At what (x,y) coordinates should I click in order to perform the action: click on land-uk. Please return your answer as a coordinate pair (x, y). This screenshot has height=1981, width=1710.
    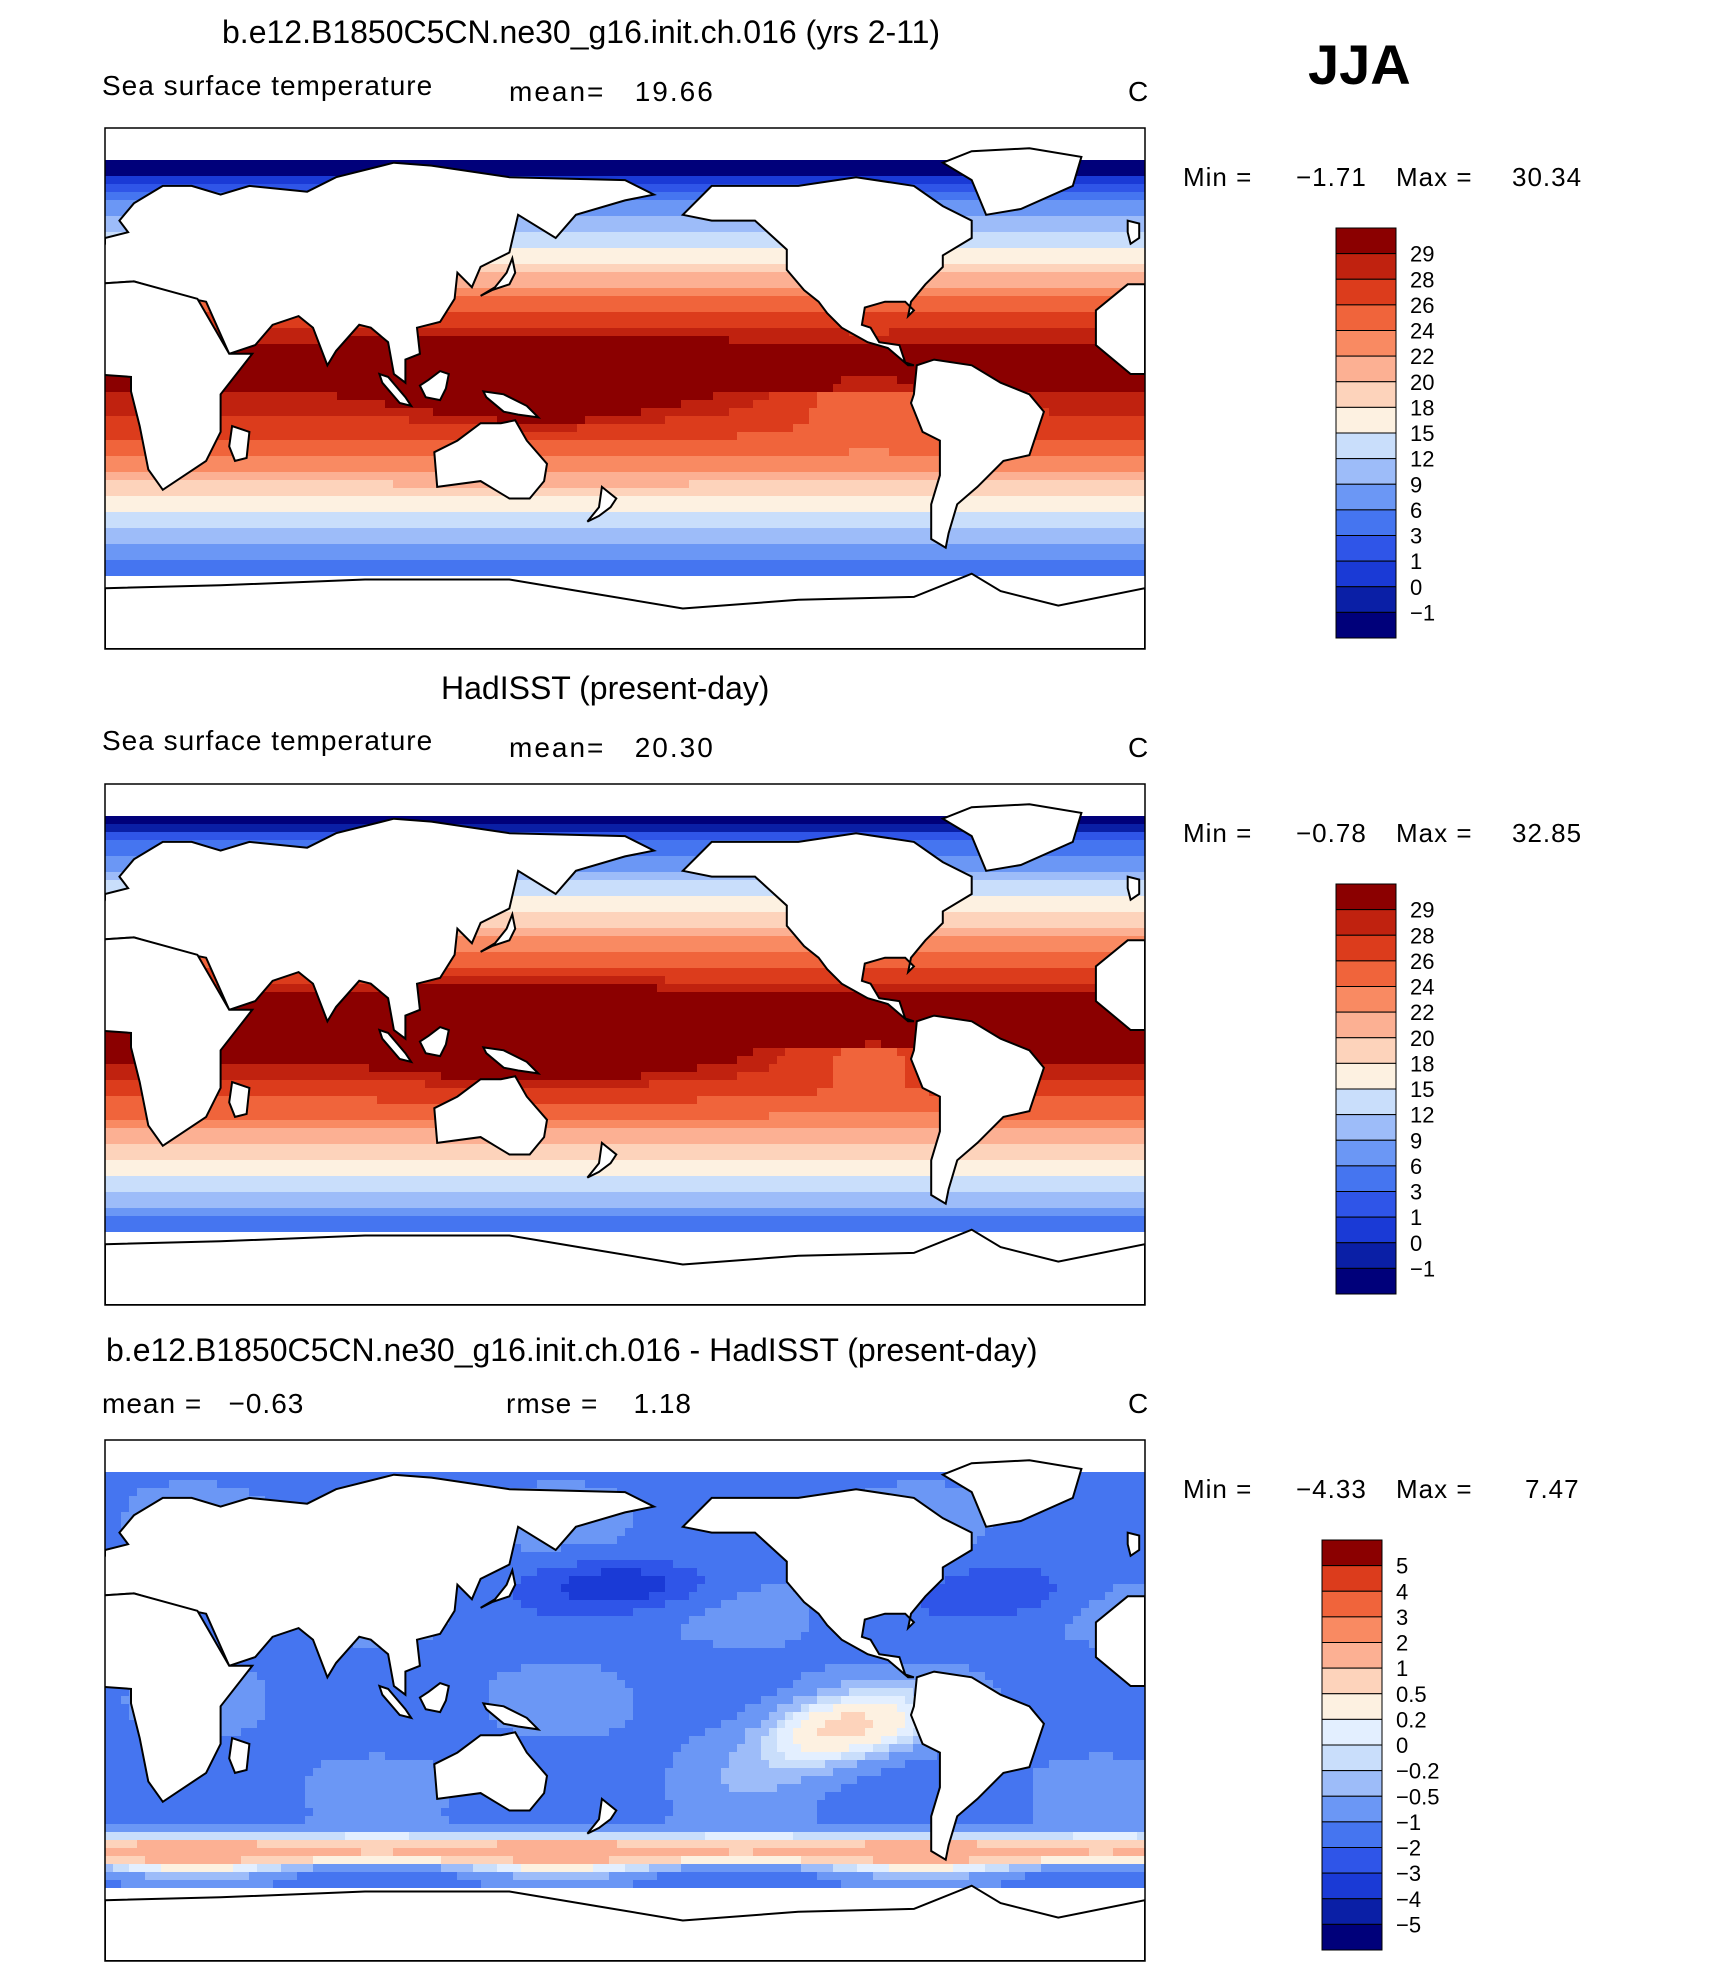
    Looking at the image, I should click on (1133, 888).